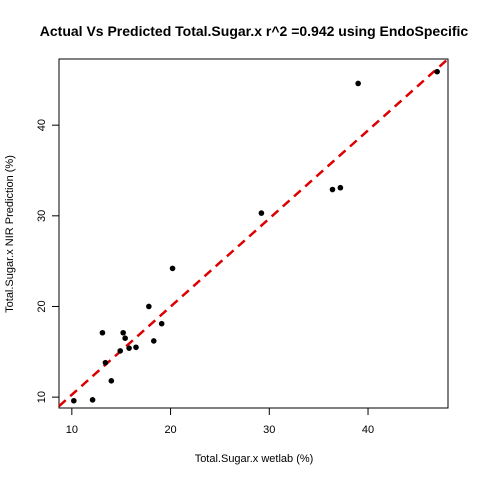 This screenshot has height=480, width=480. Describe the element at coordinates (42, 125) in the screenshot. I see `y-tick-label: 40` at that location.